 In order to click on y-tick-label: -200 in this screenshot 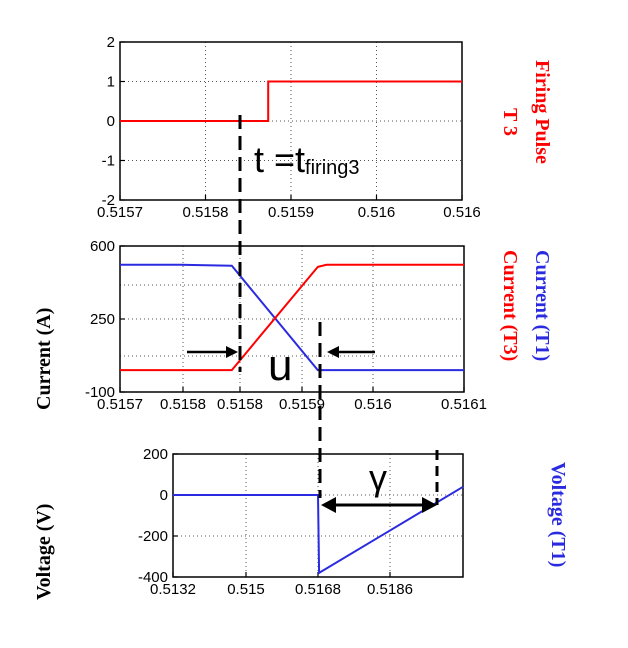, I will do `click(153, 536)`.